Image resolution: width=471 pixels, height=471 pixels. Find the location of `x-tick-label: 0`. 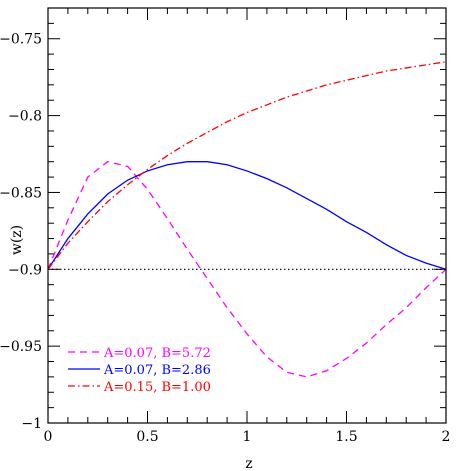

x-tick-label: 0 is located at coordinates (48, 437).